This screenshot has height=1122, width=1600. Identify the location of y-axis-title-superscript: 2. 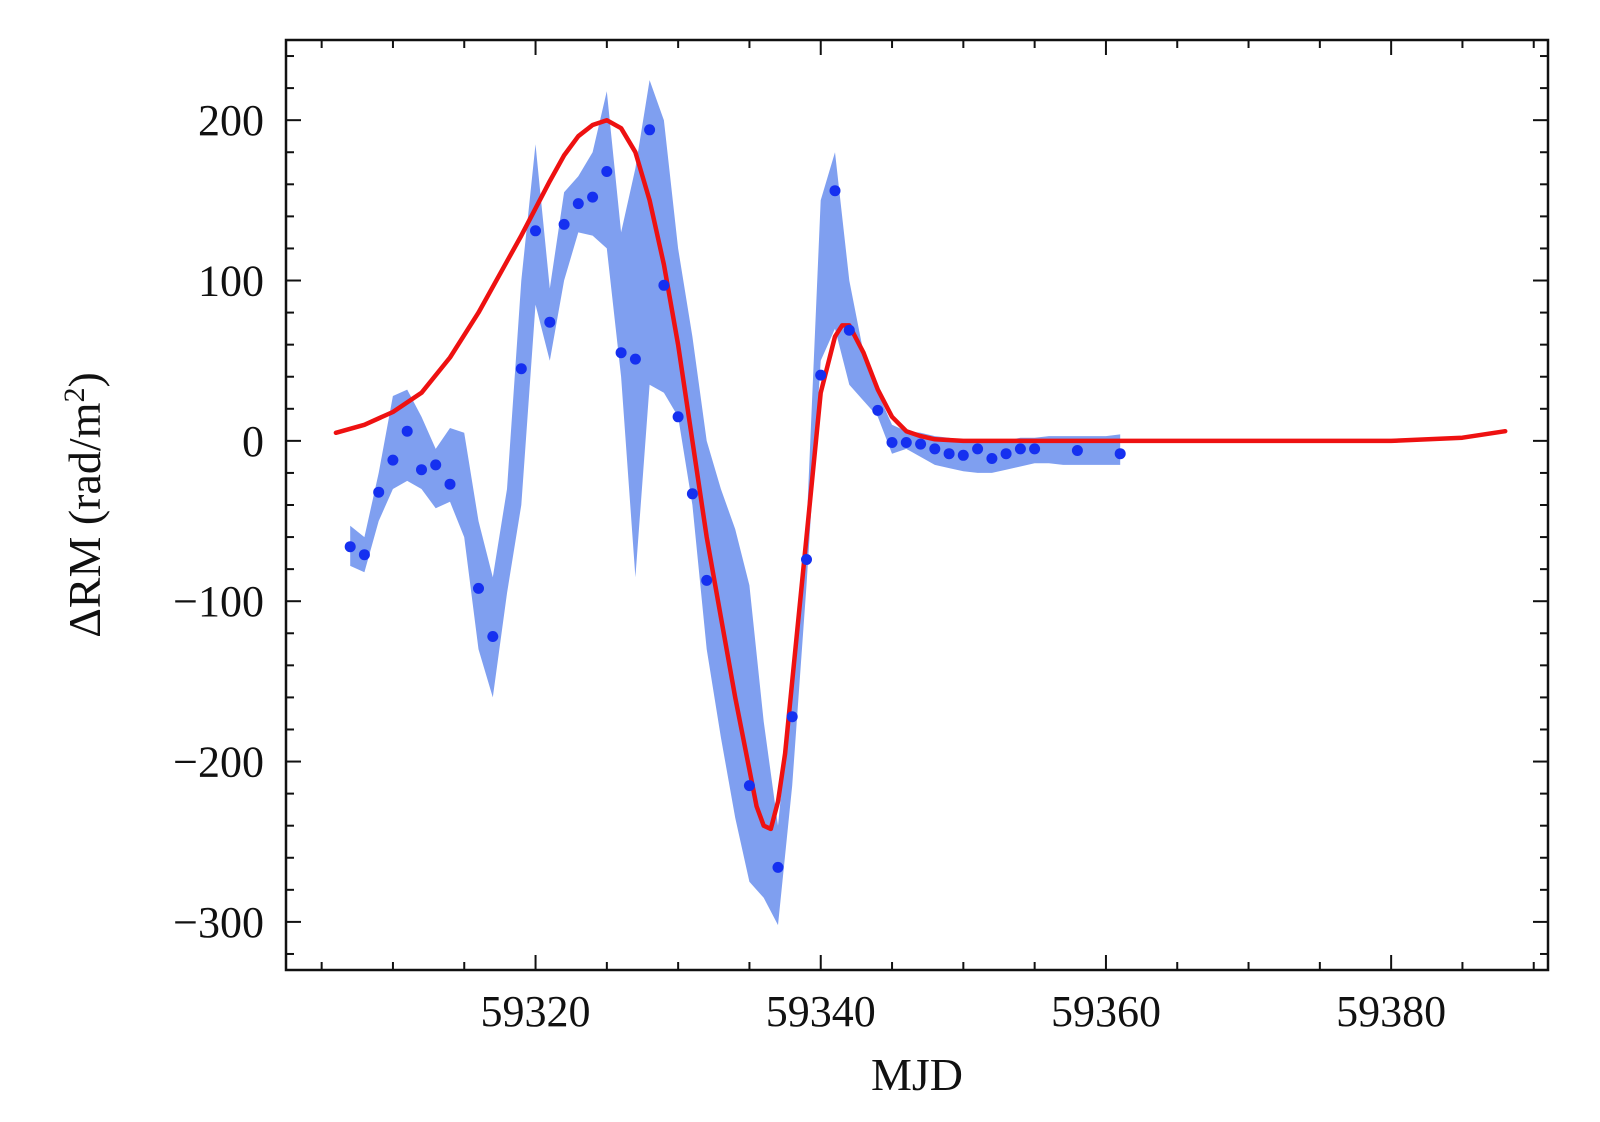
(74, 395).